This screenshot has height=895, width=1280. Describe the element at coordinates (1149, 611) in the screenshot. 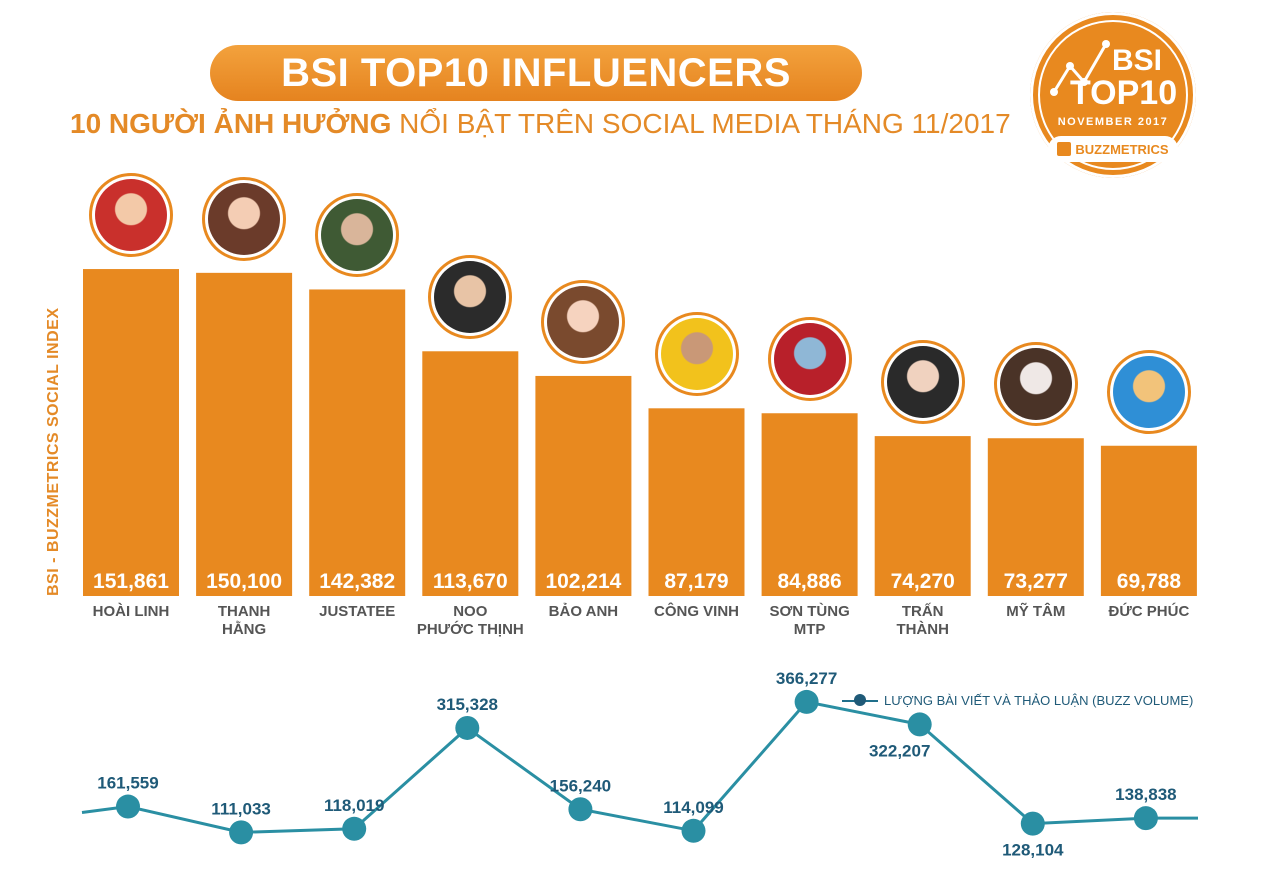

I see `category-label: ĐỨC PHÚC` at that location.